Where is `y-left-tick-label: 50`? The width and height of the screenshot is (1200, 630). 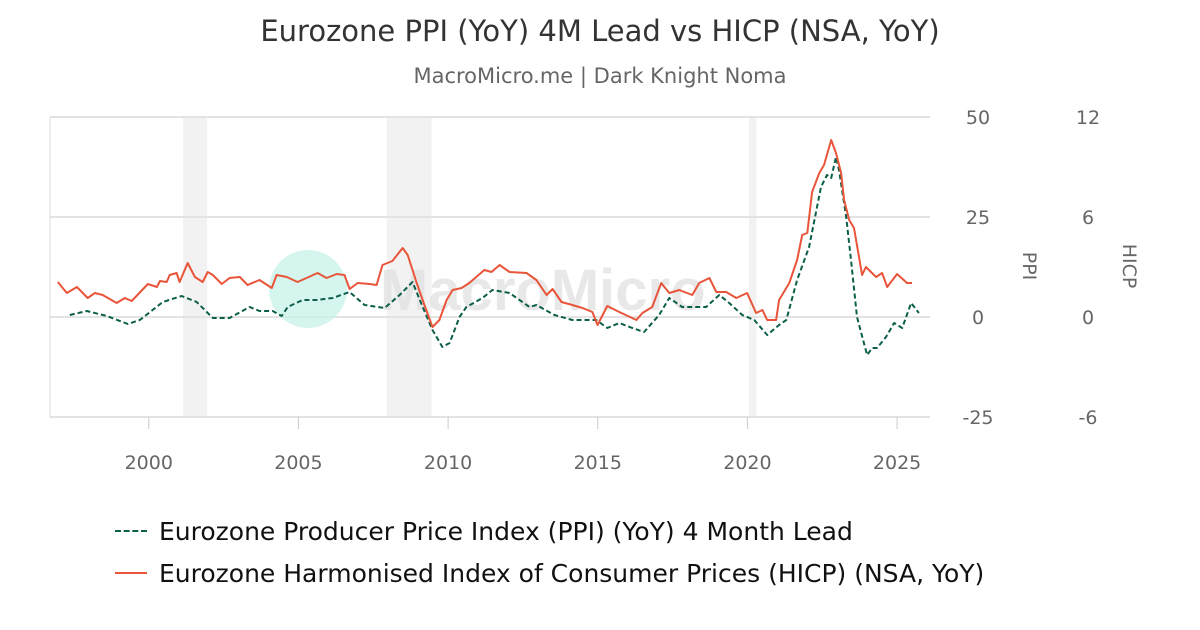
y-left-tick-label: 50 is located at coordinates (978, 118).